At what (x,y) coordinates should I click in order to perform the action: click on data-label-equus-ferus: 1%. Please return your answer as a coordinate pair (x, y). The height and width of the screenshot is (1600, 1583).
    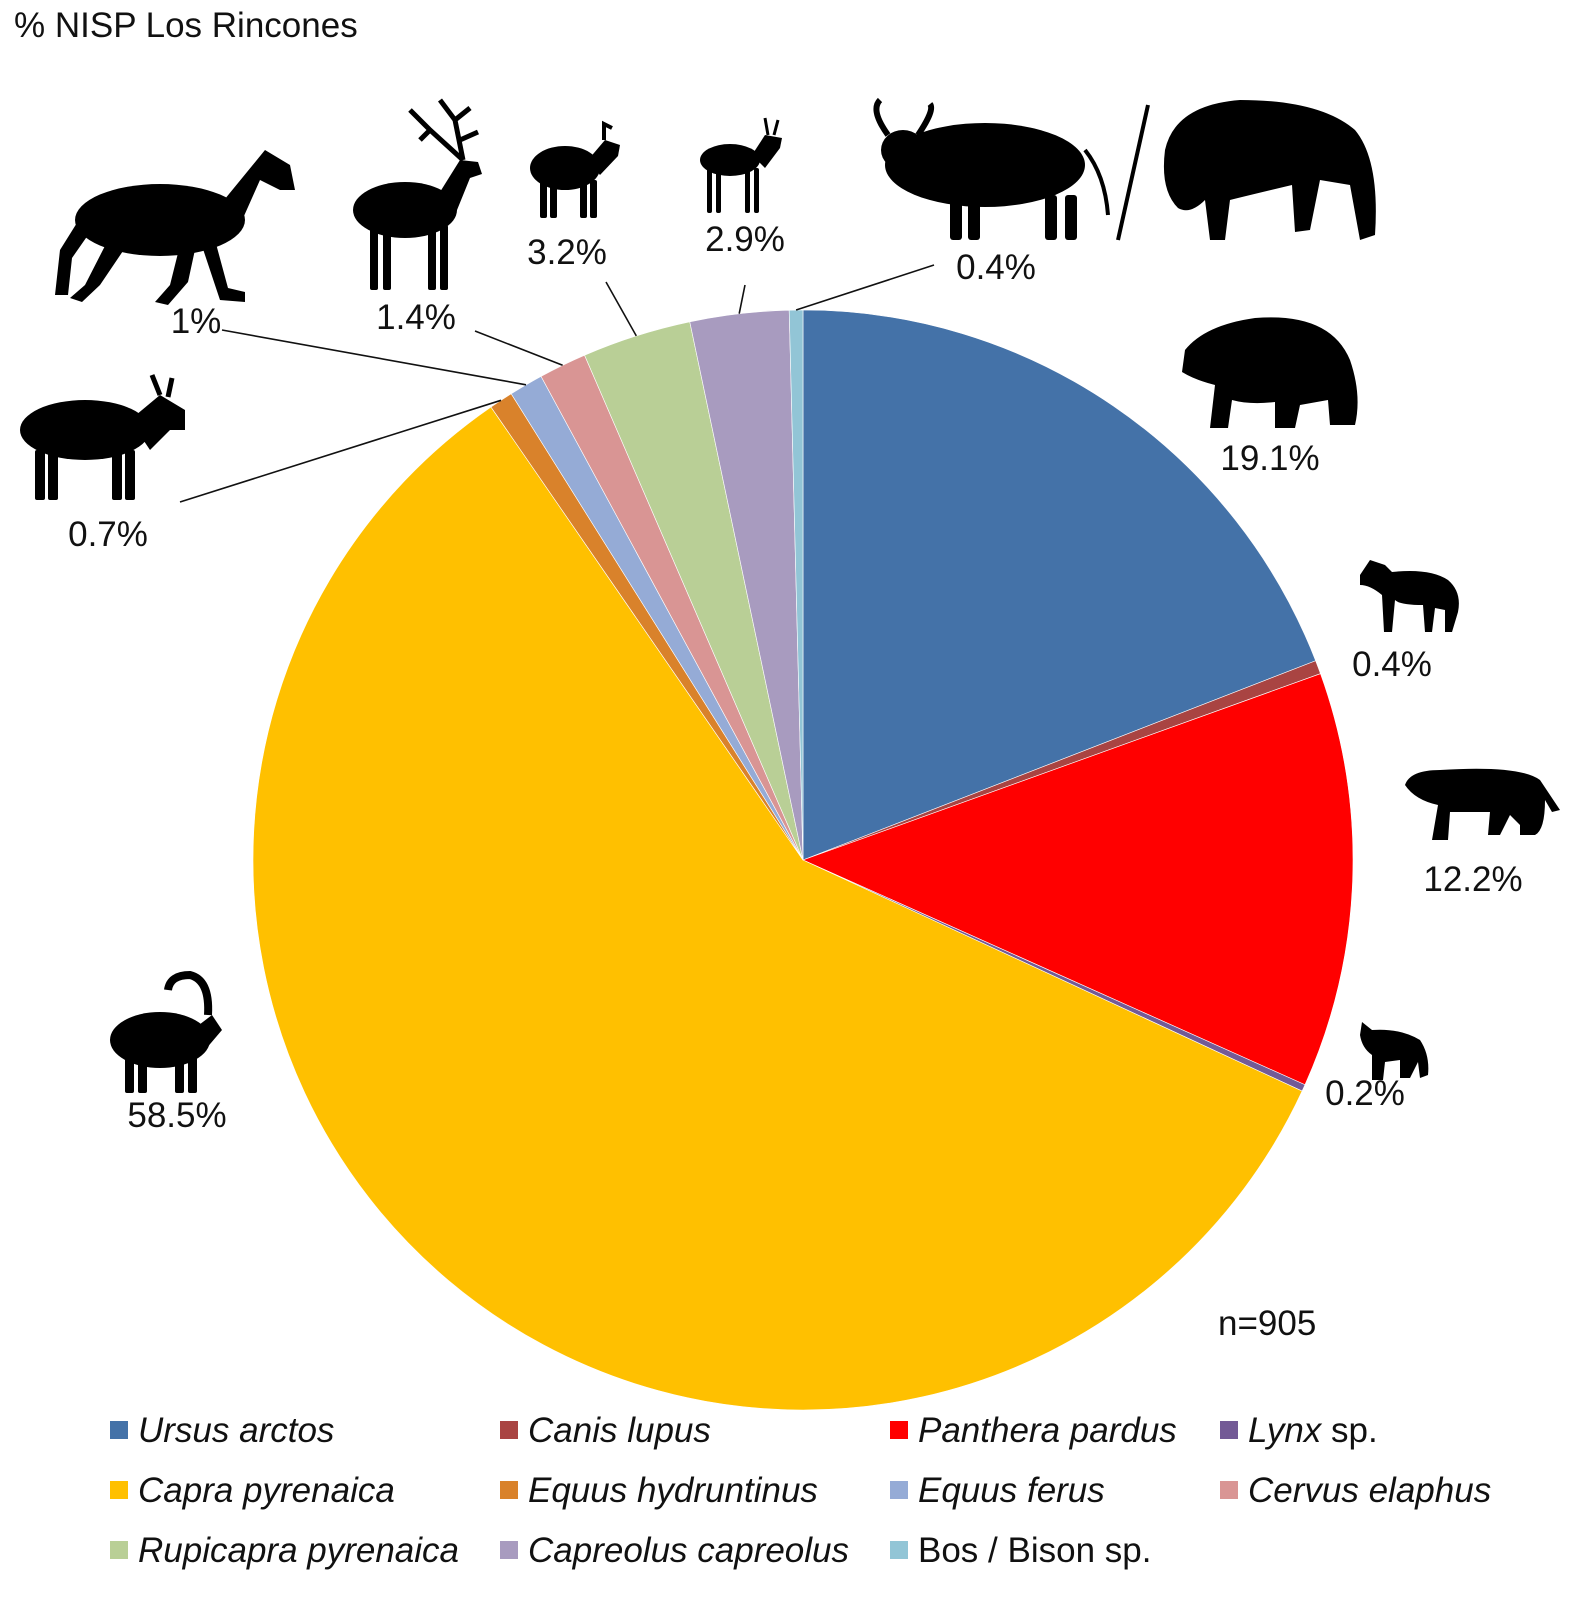
    Looking at the image, I should click on (196, 321).